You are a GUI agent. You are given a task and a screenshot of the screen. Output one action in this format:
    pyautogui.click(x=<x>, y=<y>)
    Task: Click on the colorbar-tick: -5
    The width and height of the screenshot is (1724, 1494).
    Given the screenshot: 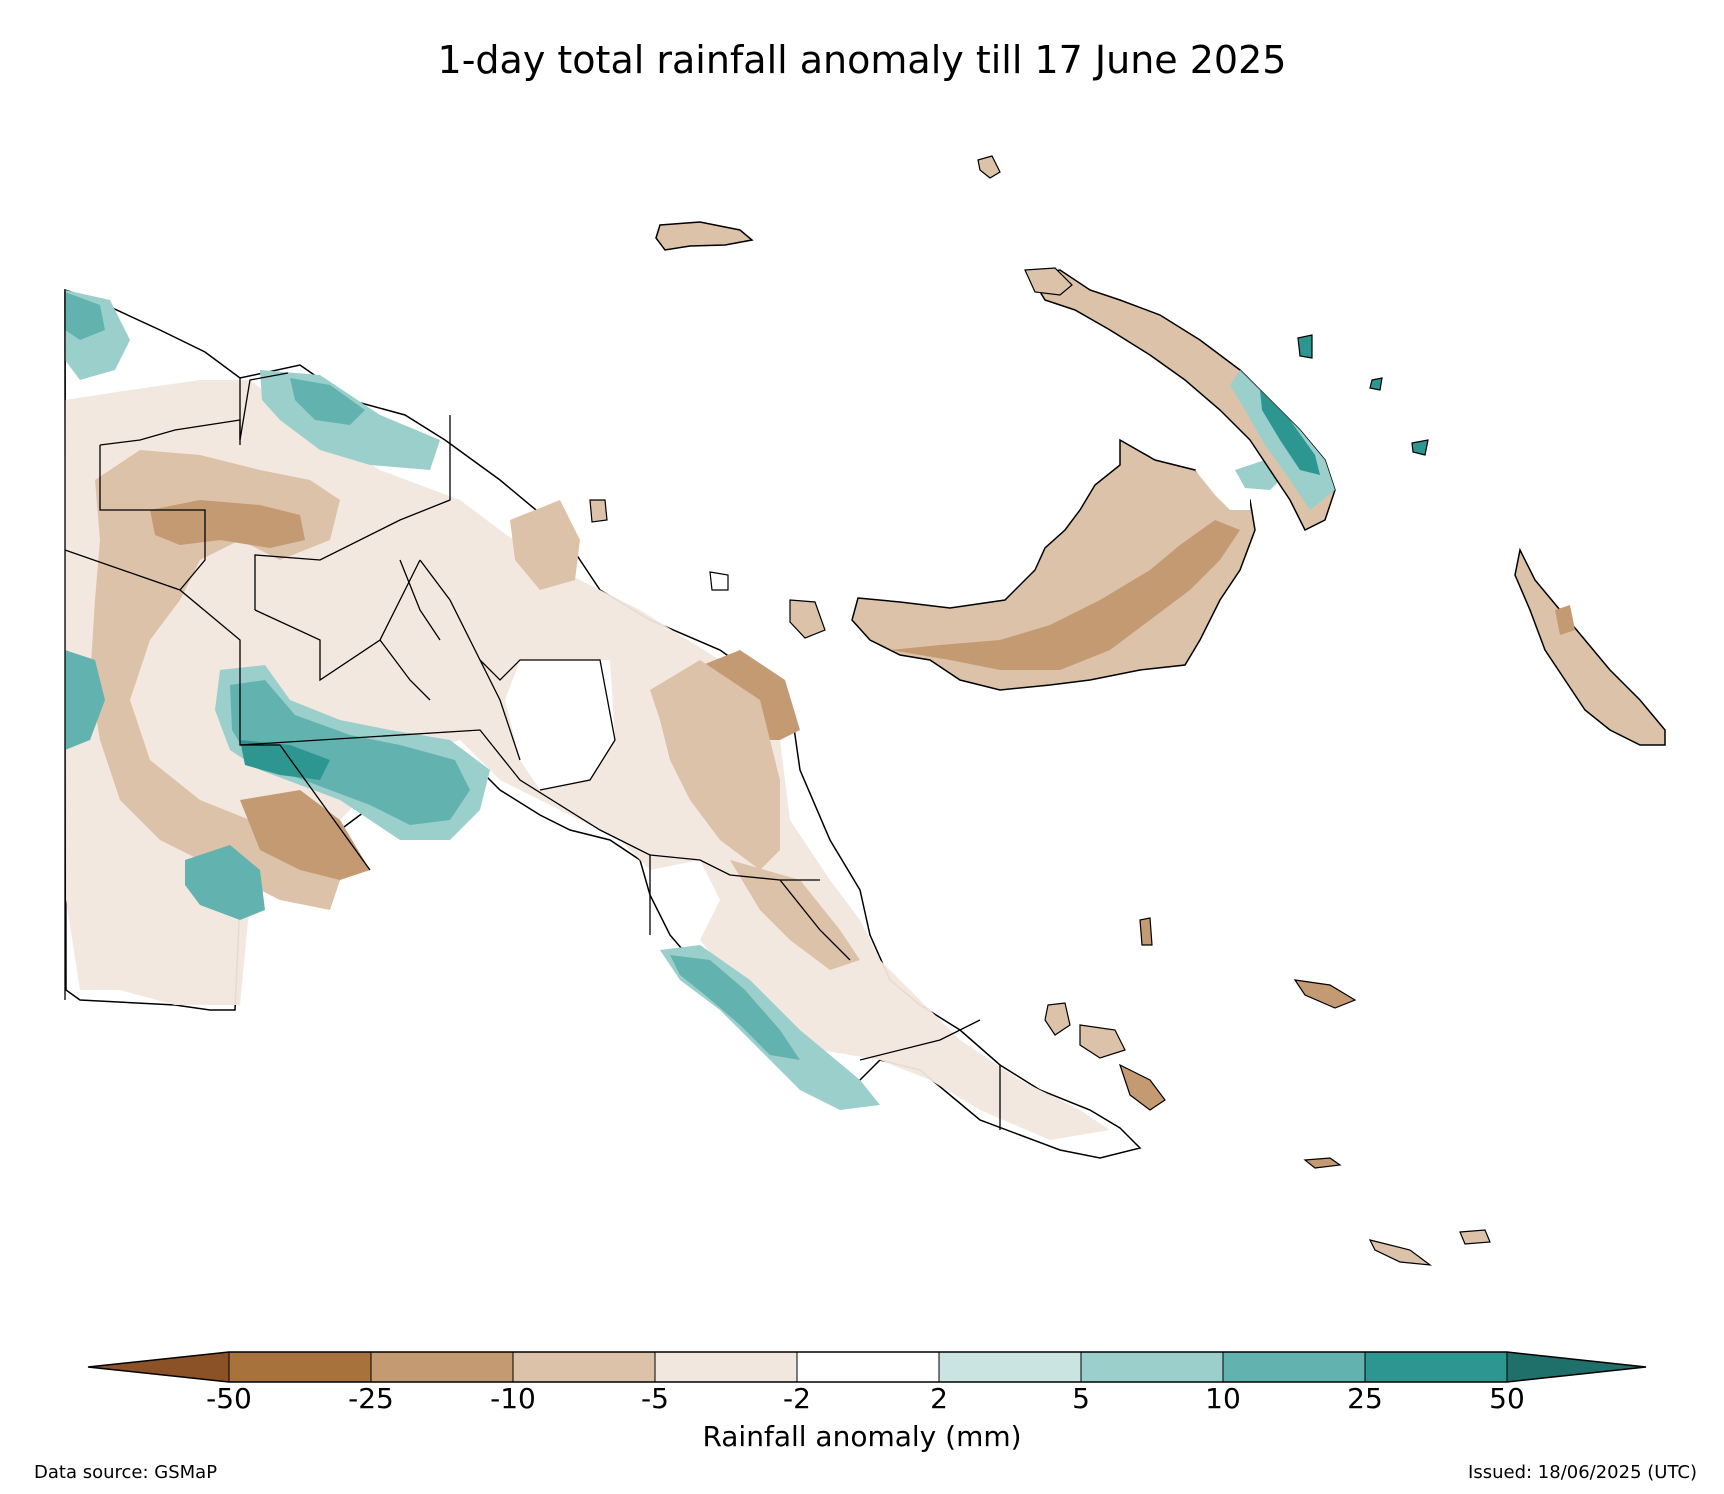 What is the action you would take?
    pyautogui.click(x=655, y=1398)
    